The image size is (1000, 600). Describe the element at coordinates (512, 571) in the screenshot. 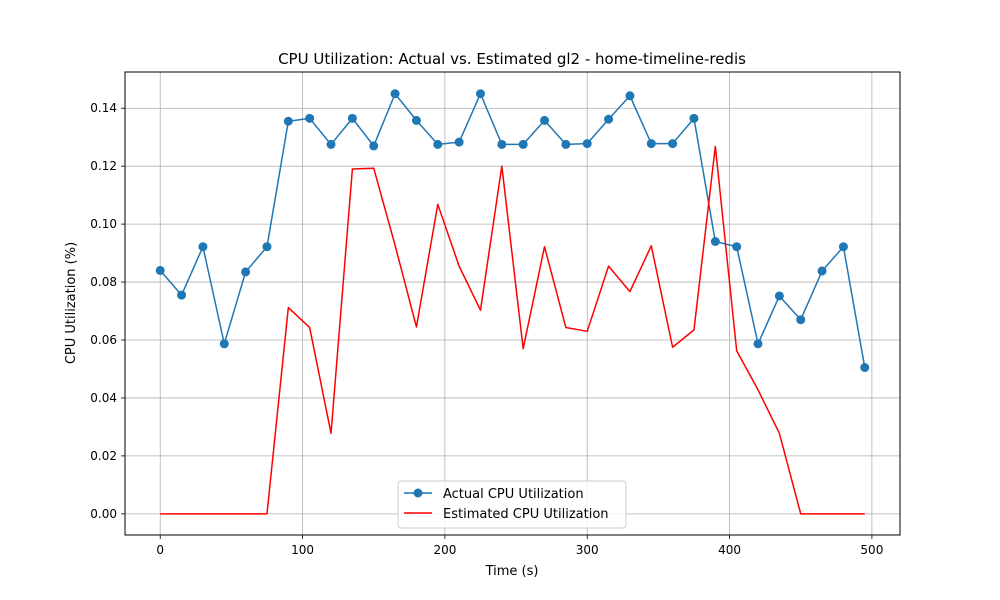

I see `x-axis-label: Time (s)` at that location.